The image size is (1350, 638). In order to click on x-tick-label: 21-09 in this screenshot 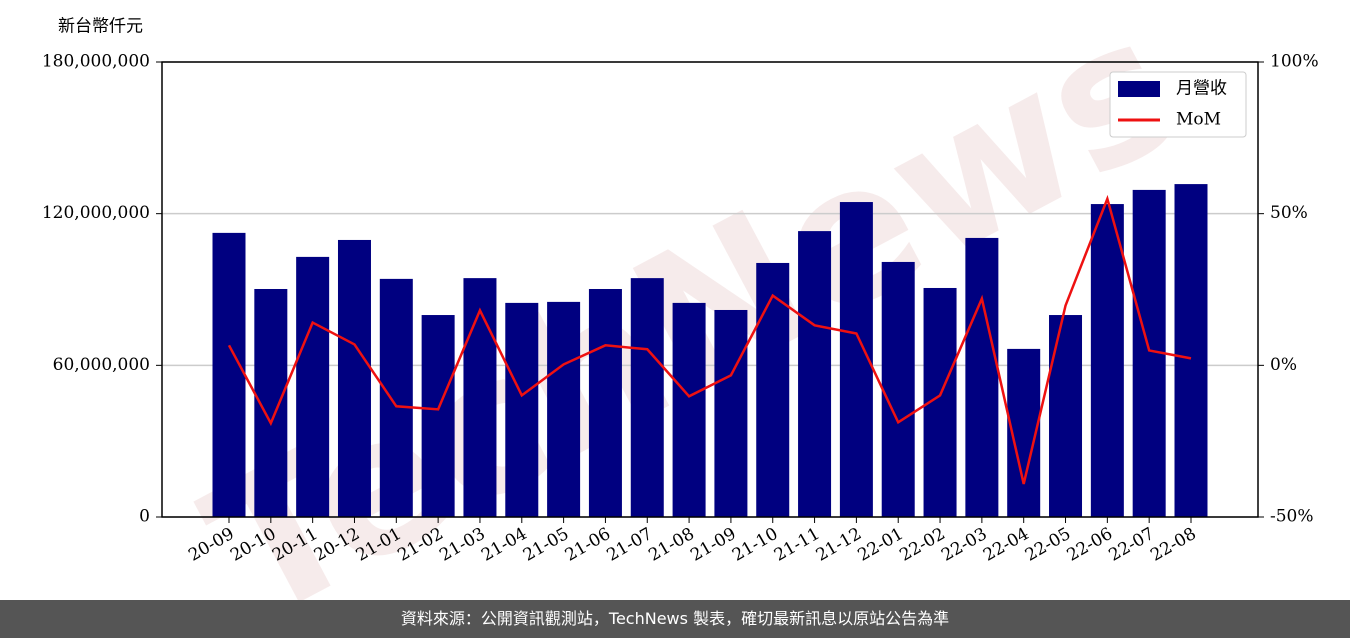, I will do `click(713, 545)`.